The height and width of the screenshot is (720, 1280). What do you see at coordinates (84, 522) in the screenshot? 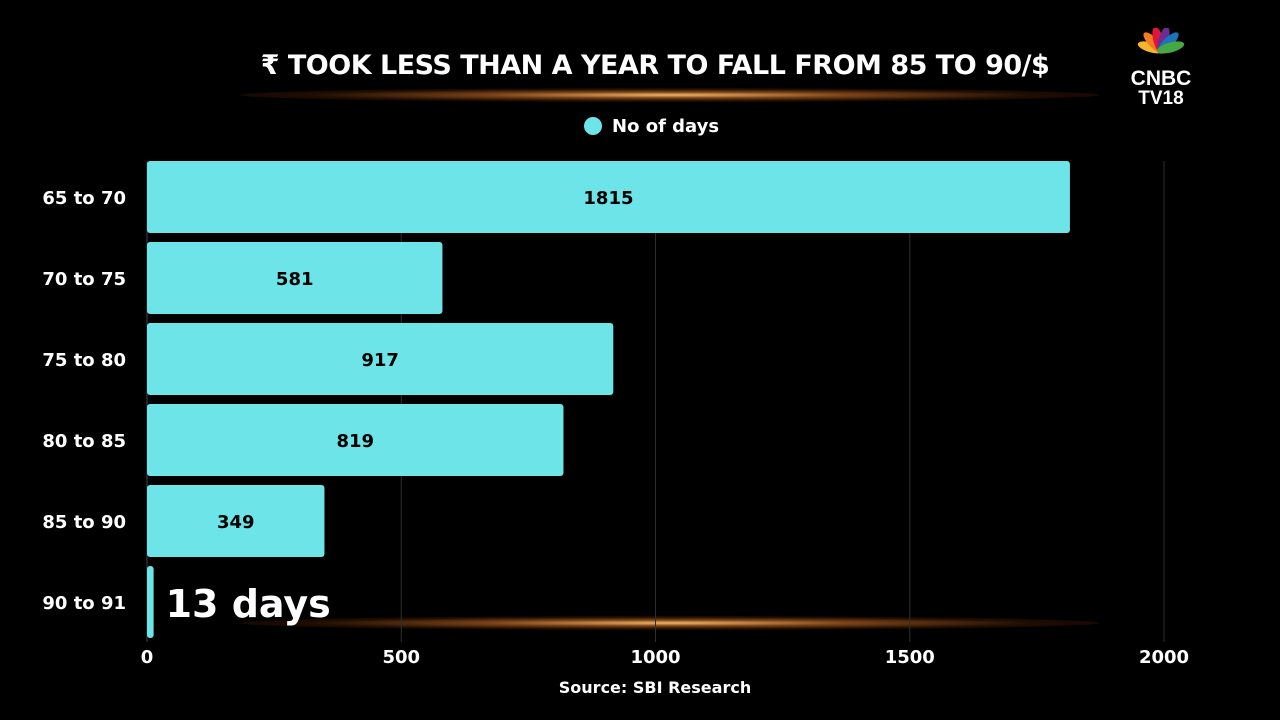
I see `category-label: 85 to 90` at bounding box center [84, 522].